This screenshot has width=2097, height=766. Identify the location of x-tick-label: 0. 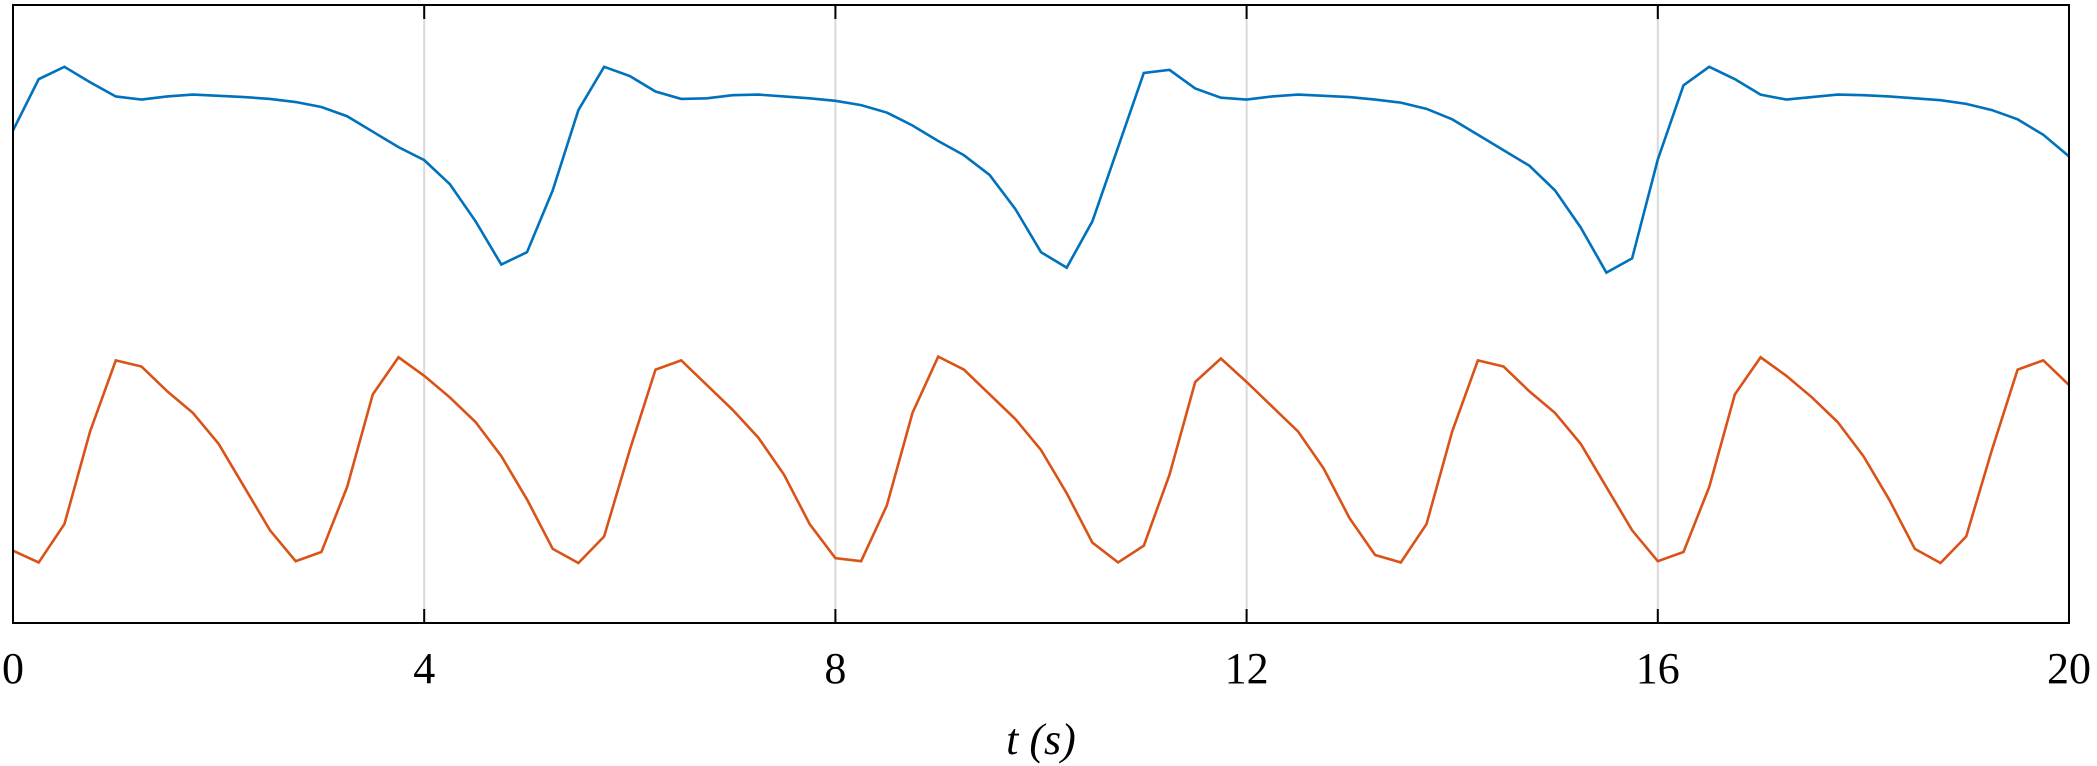
(13, 668).